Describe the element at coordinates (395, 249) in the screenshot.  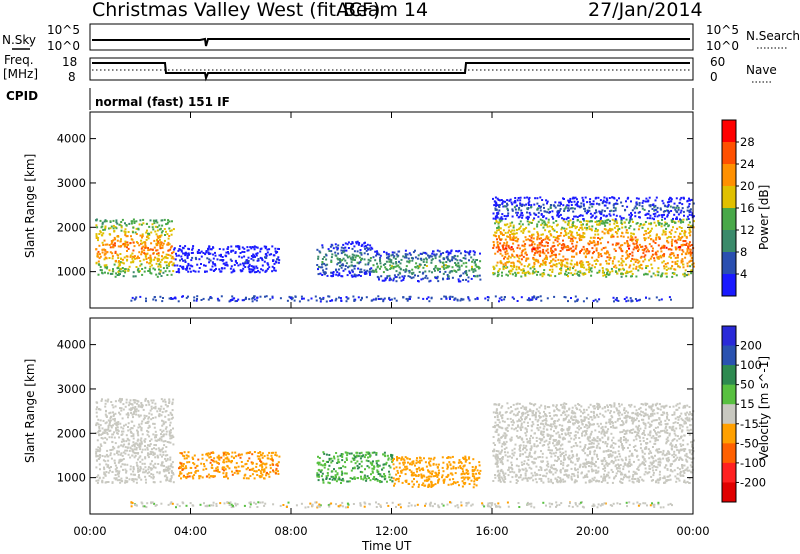
I see `power-scatter-layer` at that location.